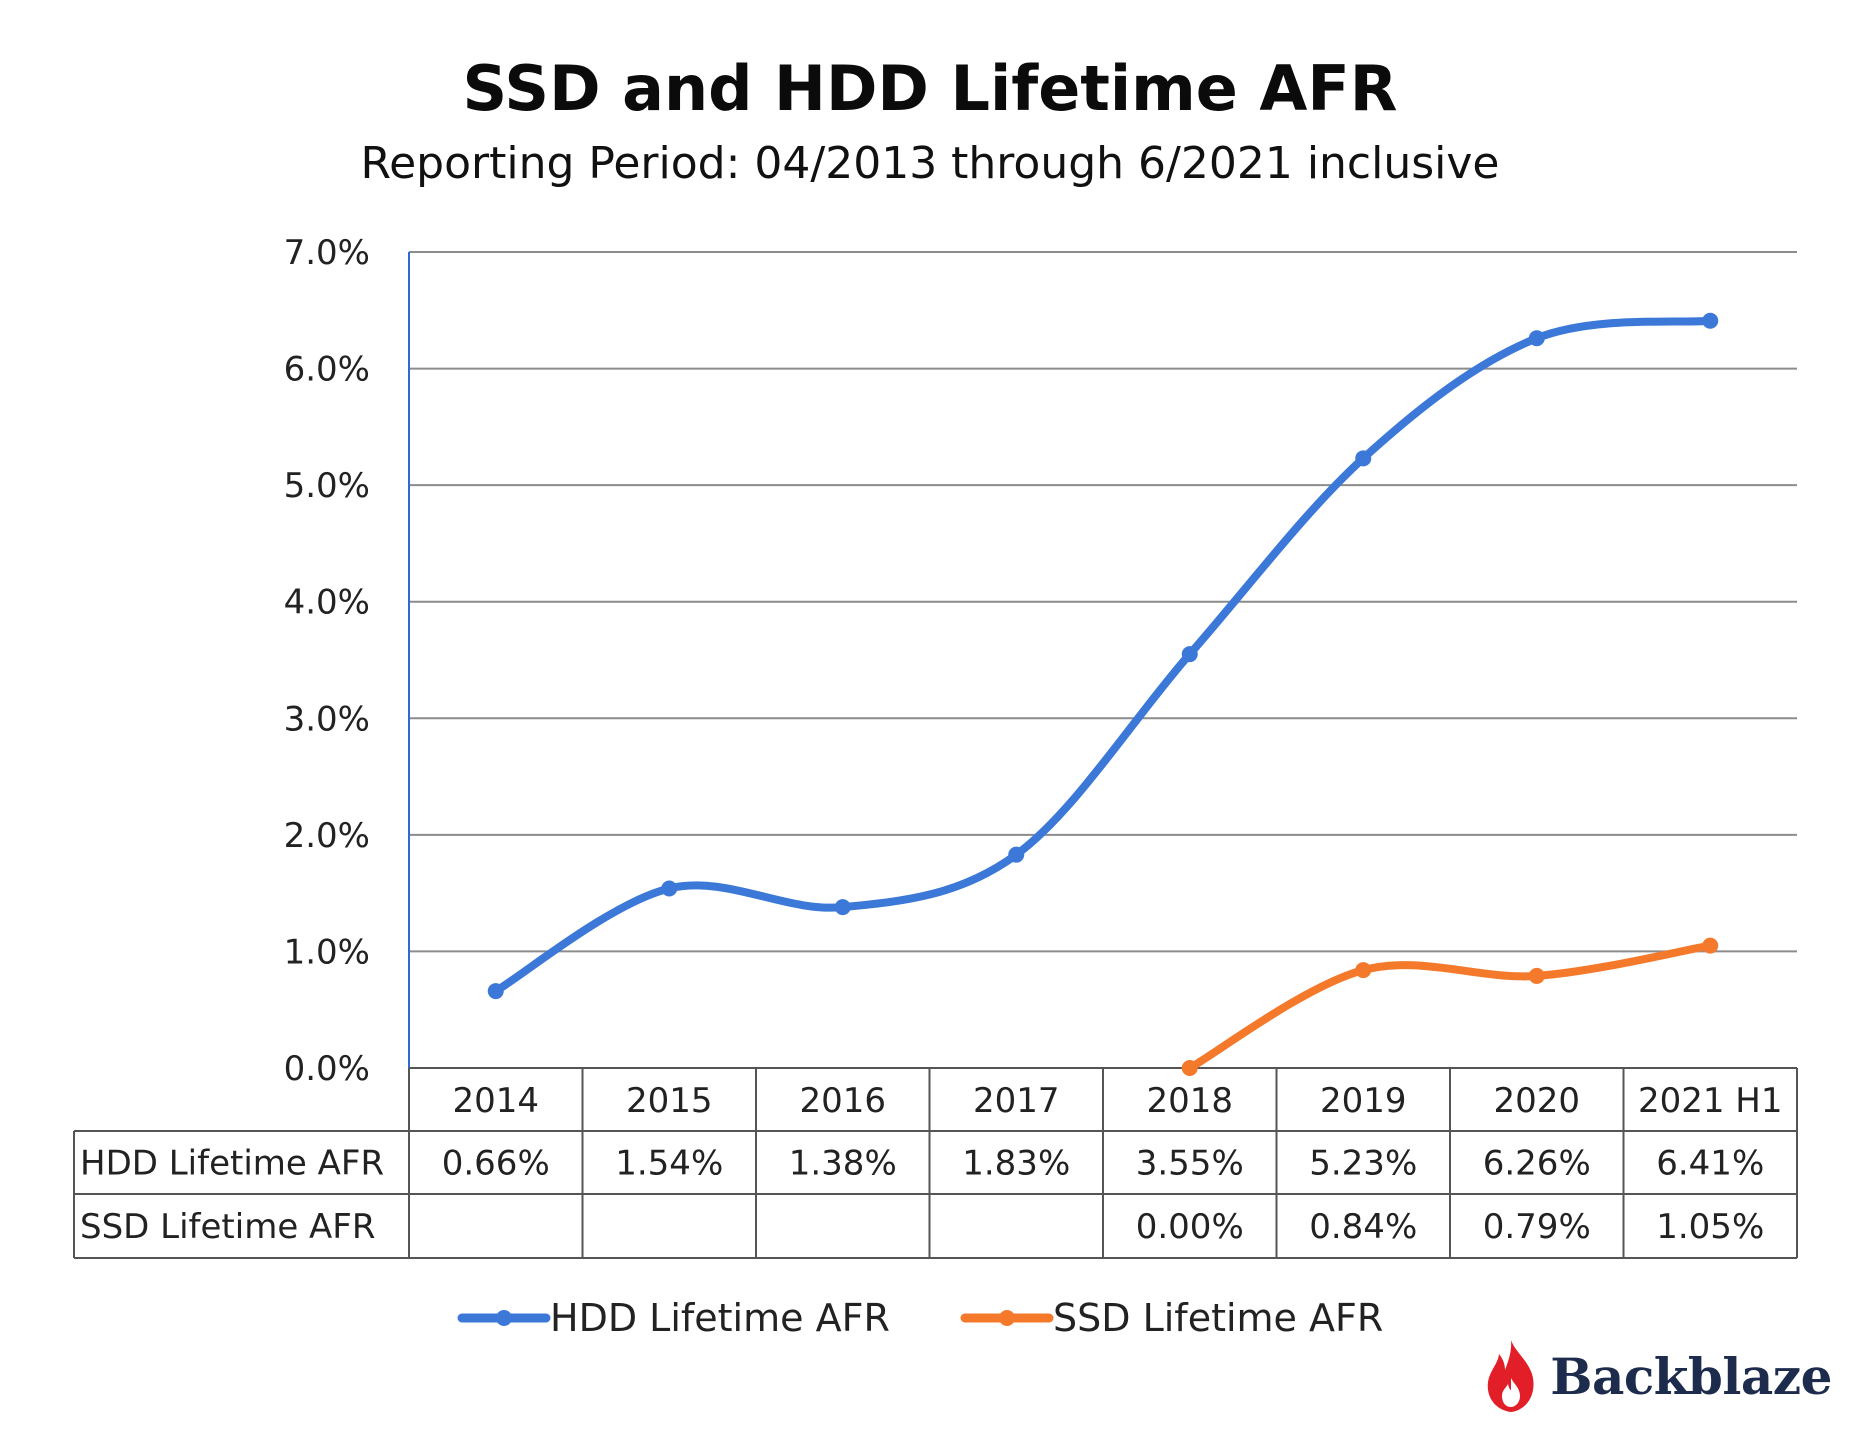 This screenshot has height=1440, width=1860. What do you see at coordinates (669, 1101) in the screenshot?
I see `x-tick-label: 2015` at bounding box center [669, 1101].